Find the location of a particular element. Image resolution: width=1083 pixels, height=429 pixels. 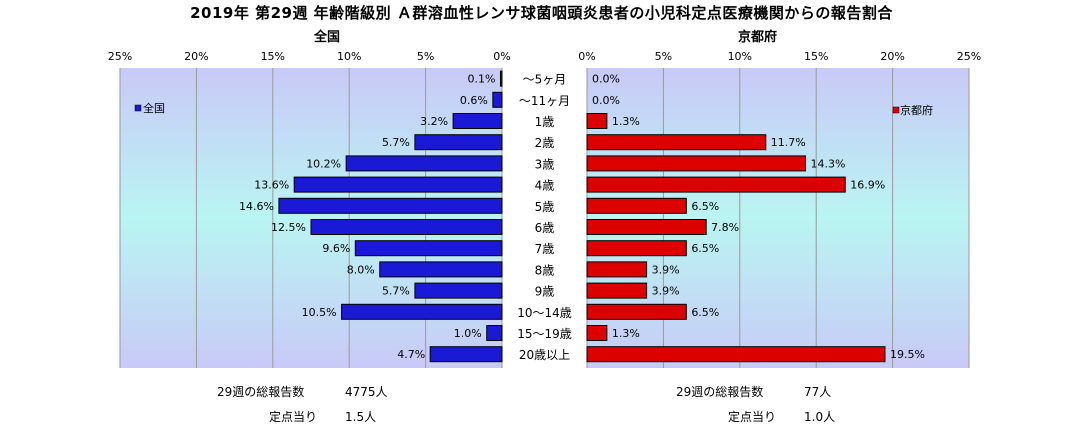

kyoto-data-label: 19.5% is located at coordinates (907, 354).